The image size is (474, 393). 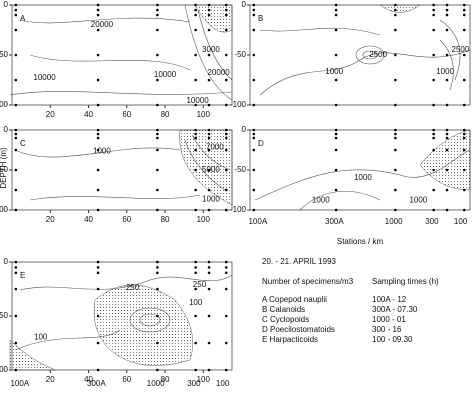 What do you see at coordinates (165, 379) in the screenshot?
I see `x-tick-label: 80` at bounding box center [165, 379].